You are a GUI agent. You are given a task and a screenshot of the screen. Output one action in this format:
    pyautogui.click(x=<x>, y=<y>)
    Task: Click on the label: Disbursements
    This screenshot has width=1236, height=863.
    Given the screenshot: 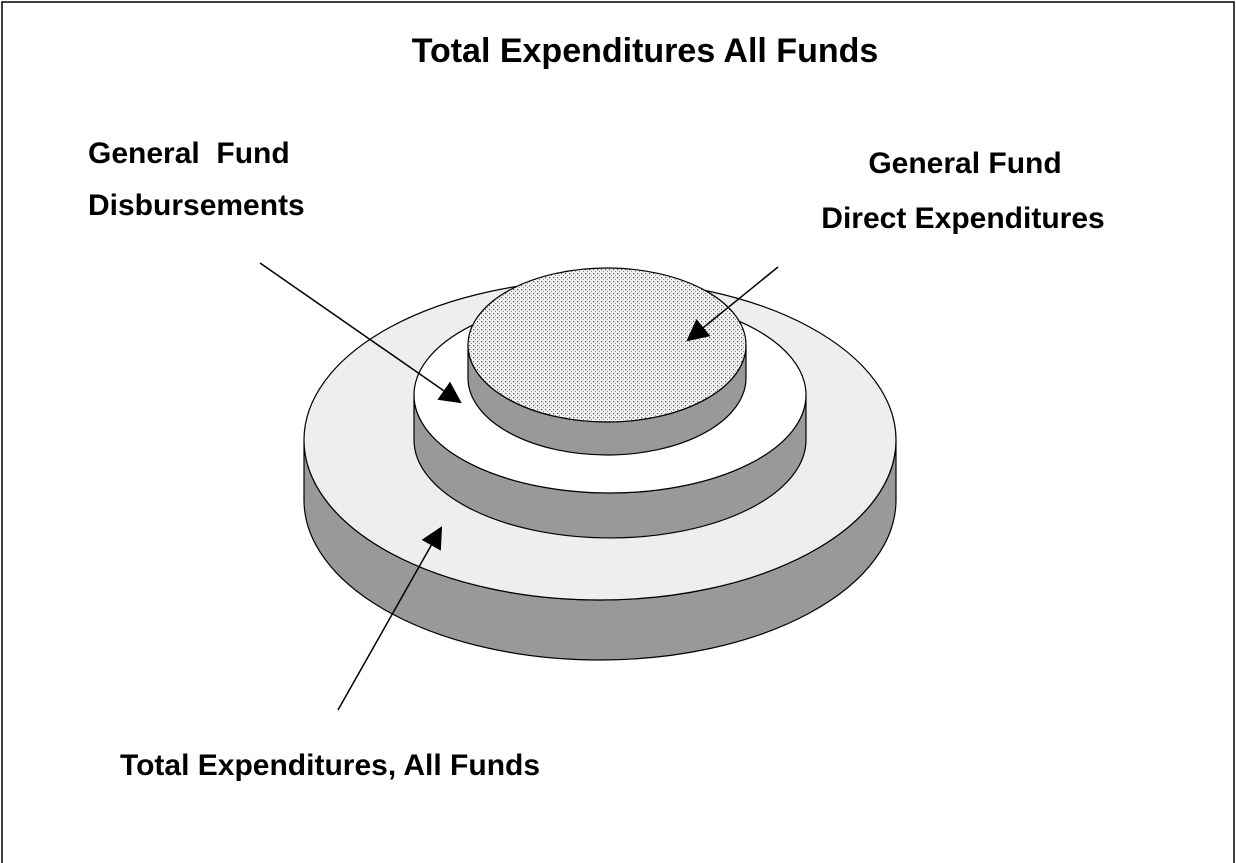 What is the action you would take?
    pyautogui.click(x=196, y=205)
    